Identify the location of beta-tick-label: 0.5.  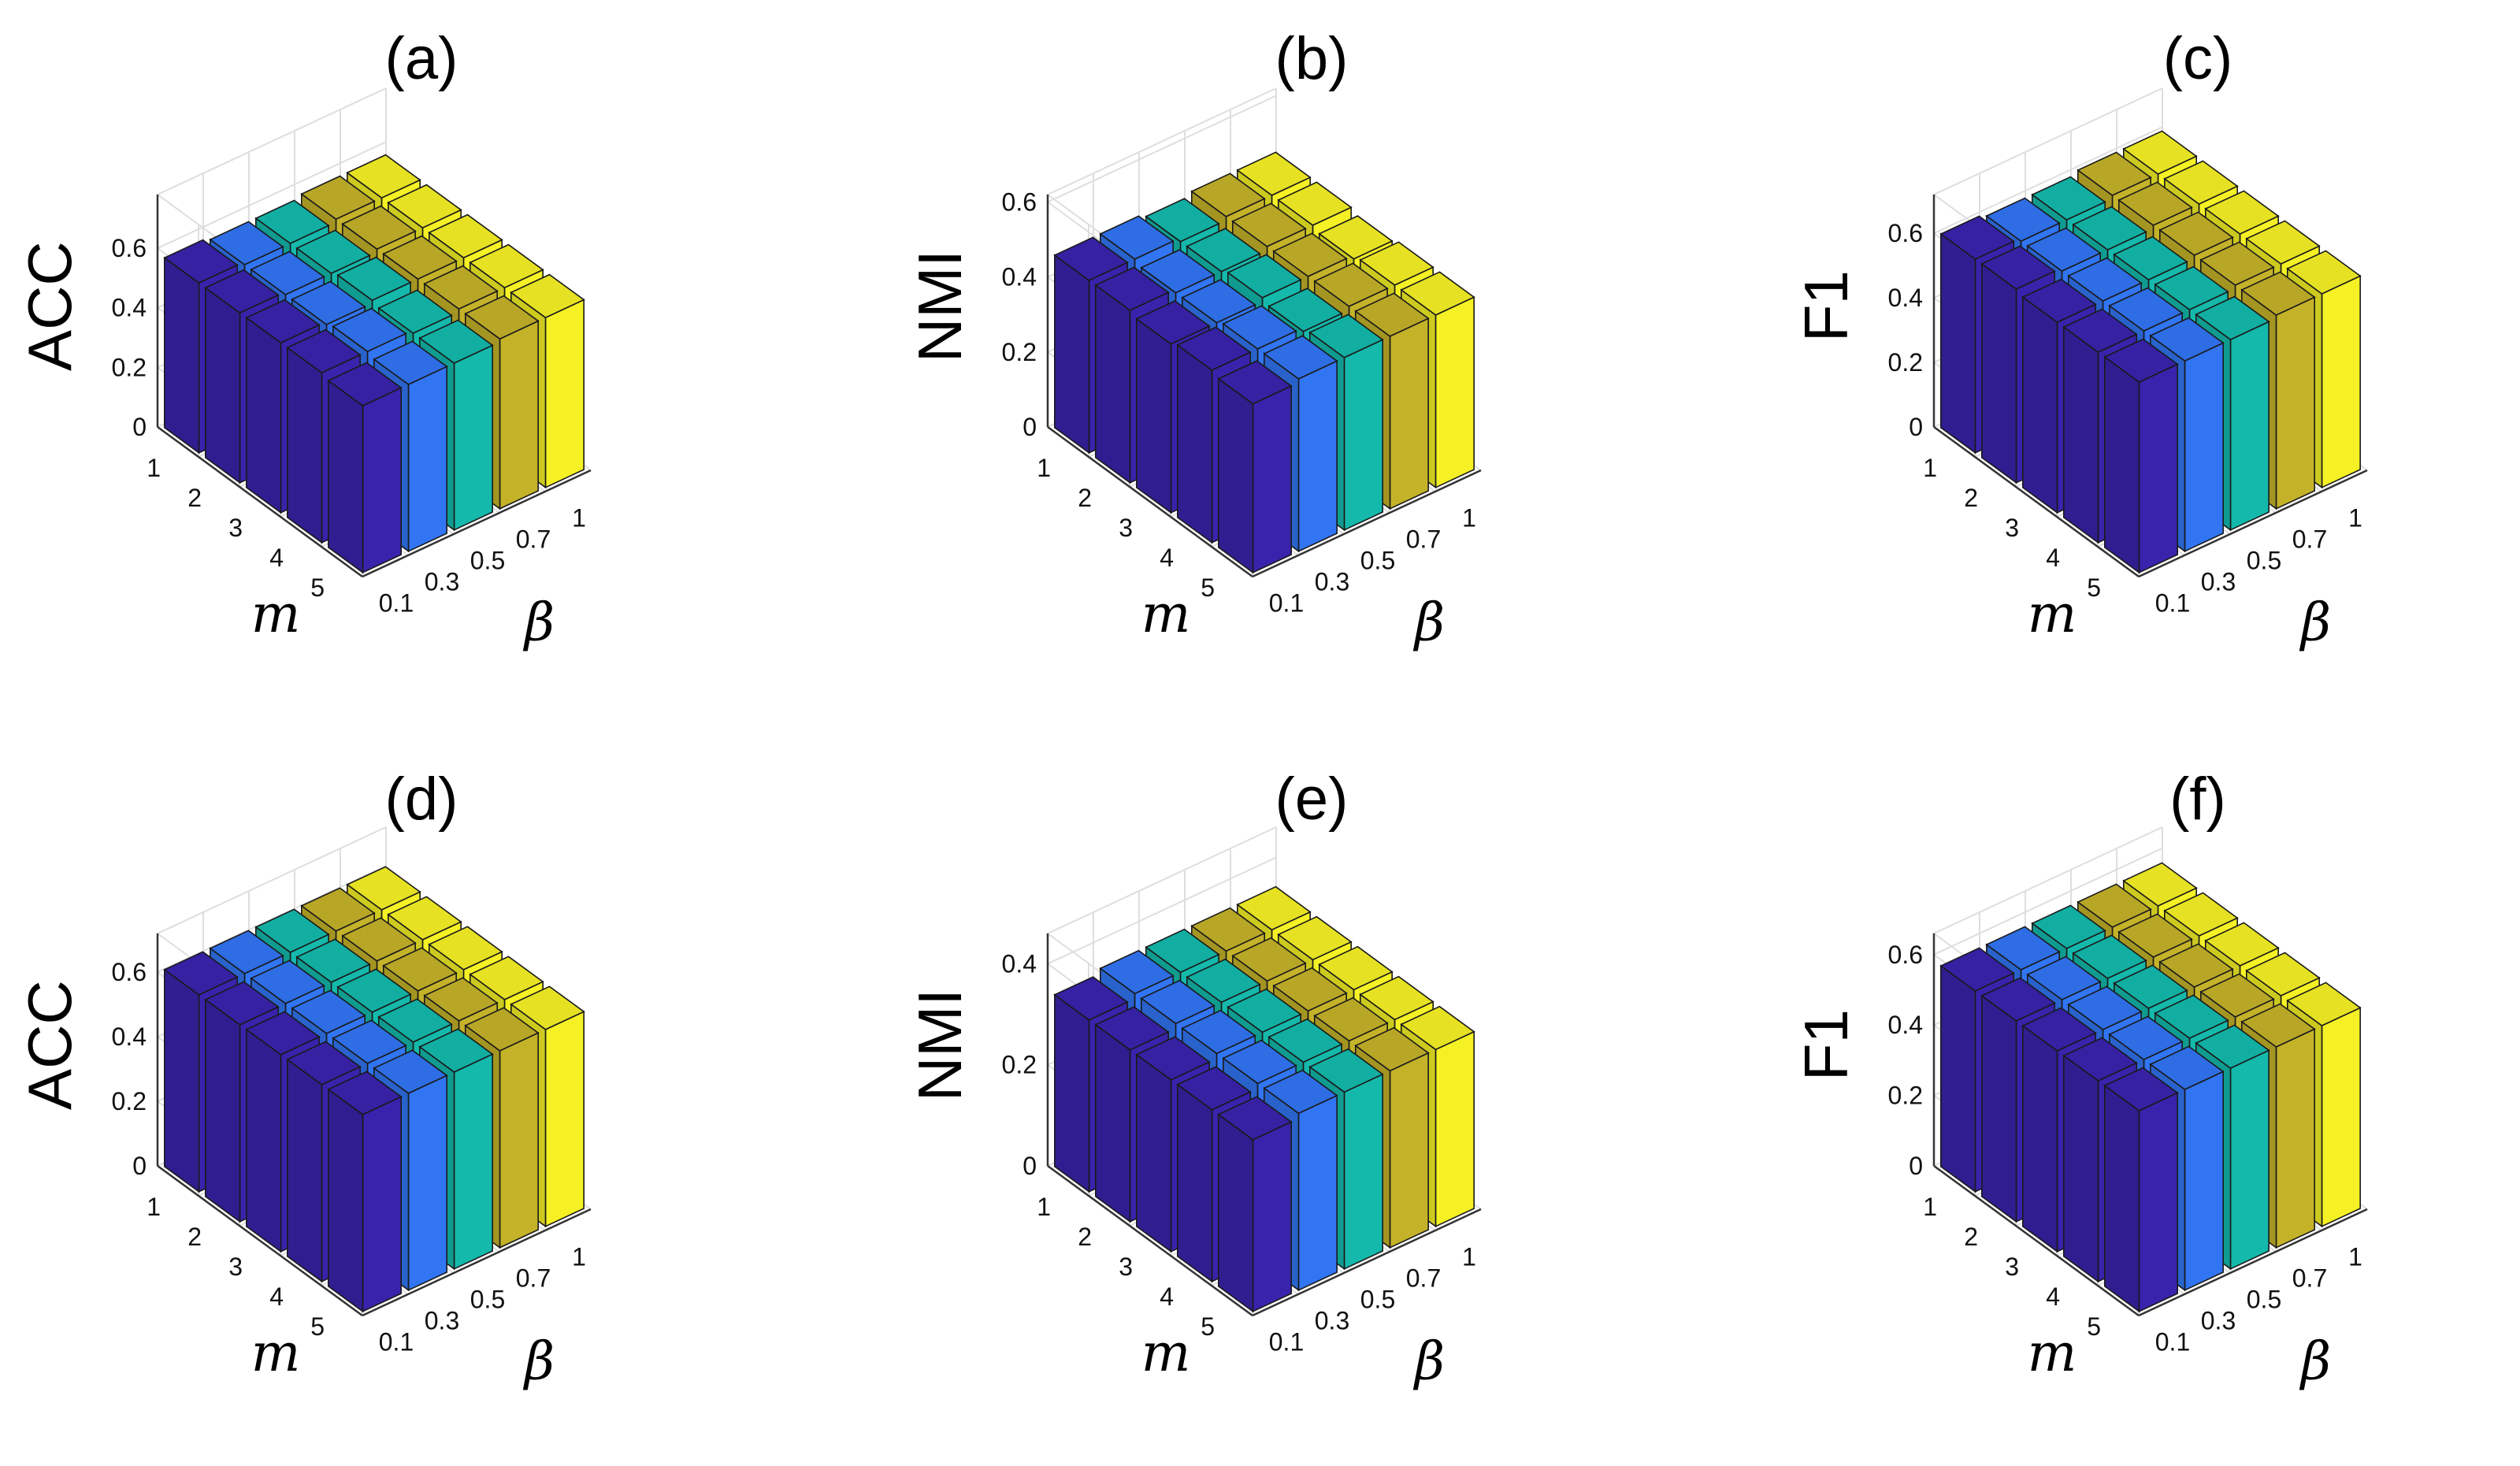
(1377, 1300).